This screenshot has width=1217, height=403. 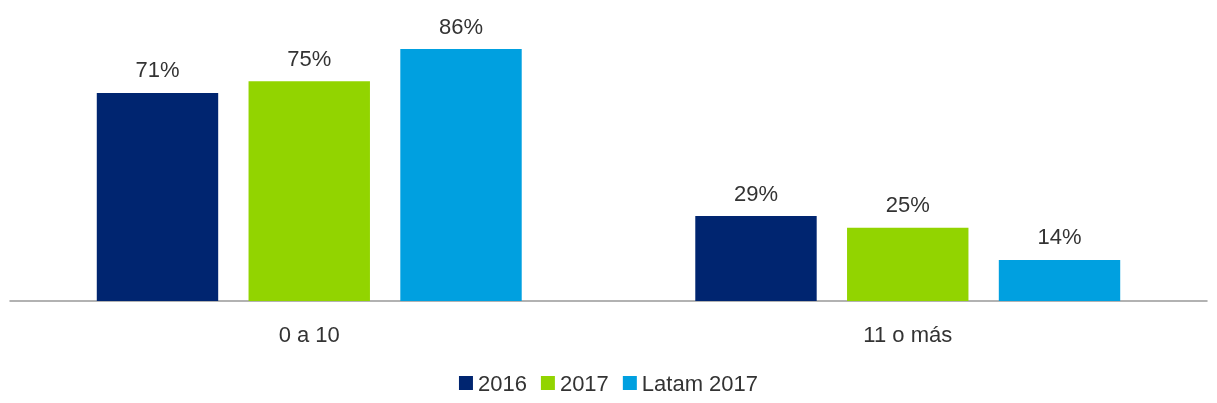 I want to click on data-label: 71%, so click(x=157, y=70).